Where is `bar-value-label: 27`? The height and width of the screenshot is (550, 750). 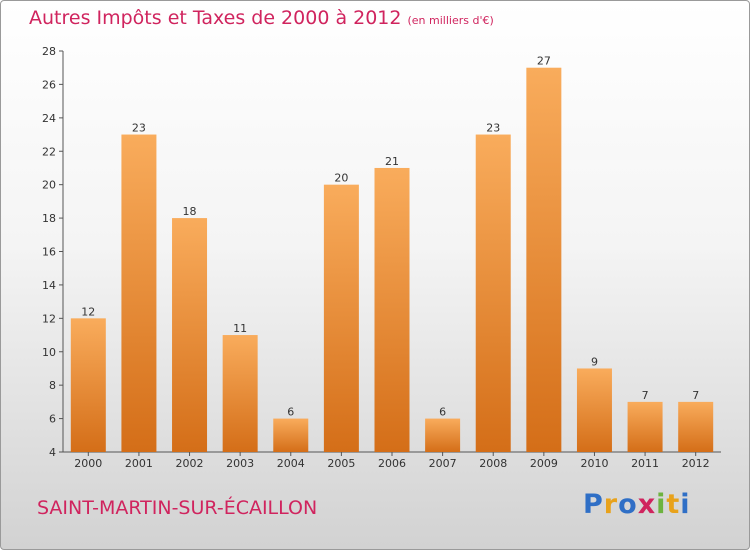
bar-value-label: 27 is located at coordinates (544, 61).